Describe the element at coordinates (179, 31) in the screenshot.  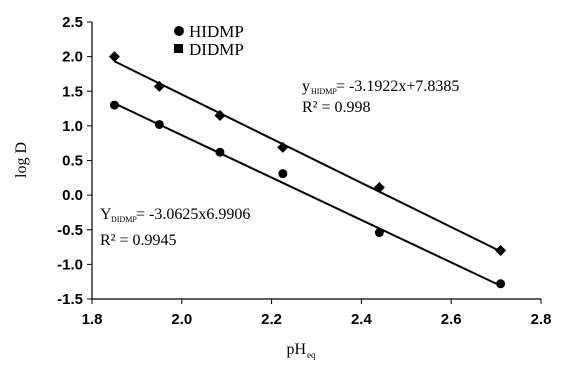
I see `legend-circle-icon` at that location.